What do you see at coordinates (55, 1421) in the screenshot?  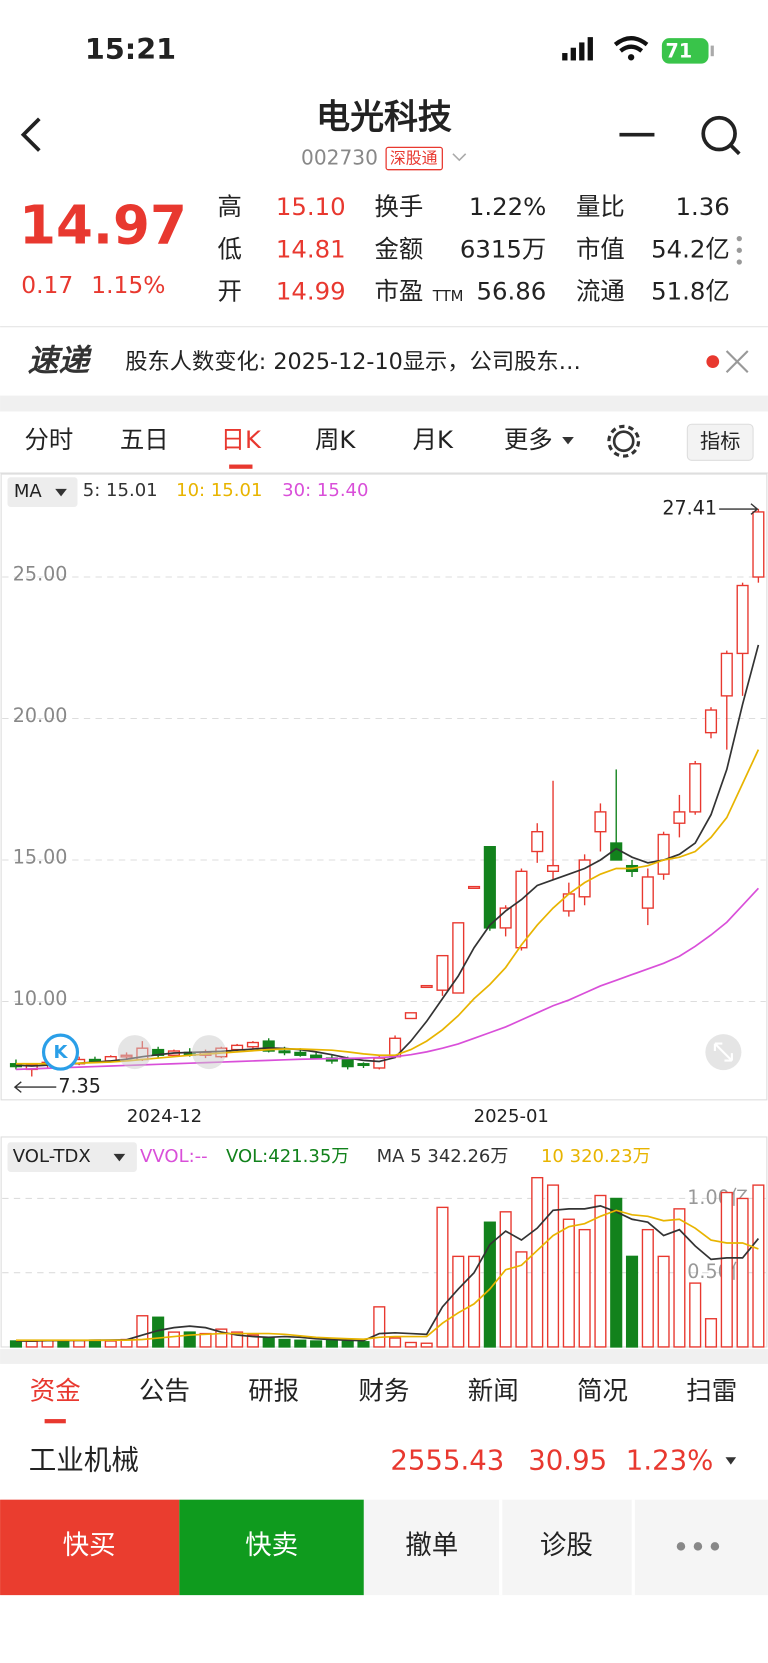 I see `info-tab-underline` at bounding box center [55, 1421].